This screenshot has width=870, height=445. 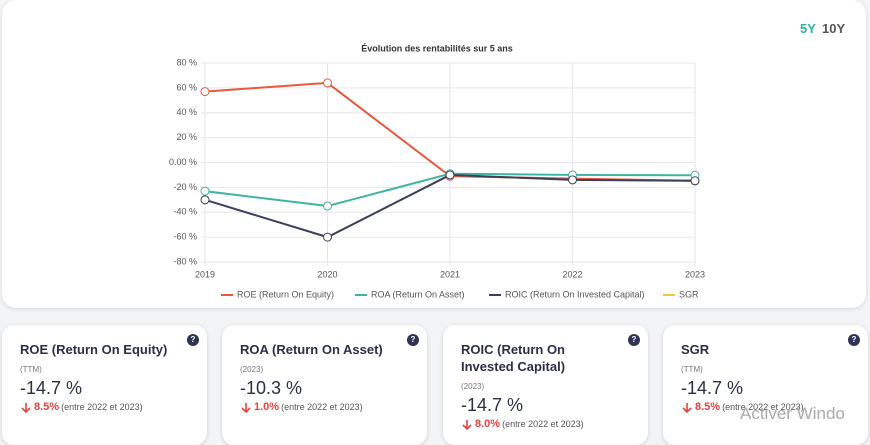 What do you see at coordinates (327, 274) in the screenshot?
I see `x-tick-label: 2020` at bounding box center [327, 274].